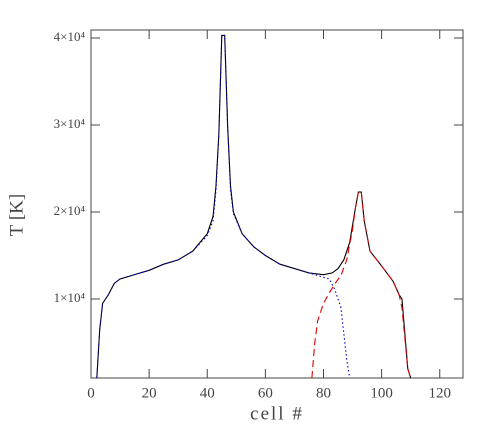 Image resolution: width=491 pixels, height=436 pixels. I want to click on x-tick-label: 0, so click(91, 393).